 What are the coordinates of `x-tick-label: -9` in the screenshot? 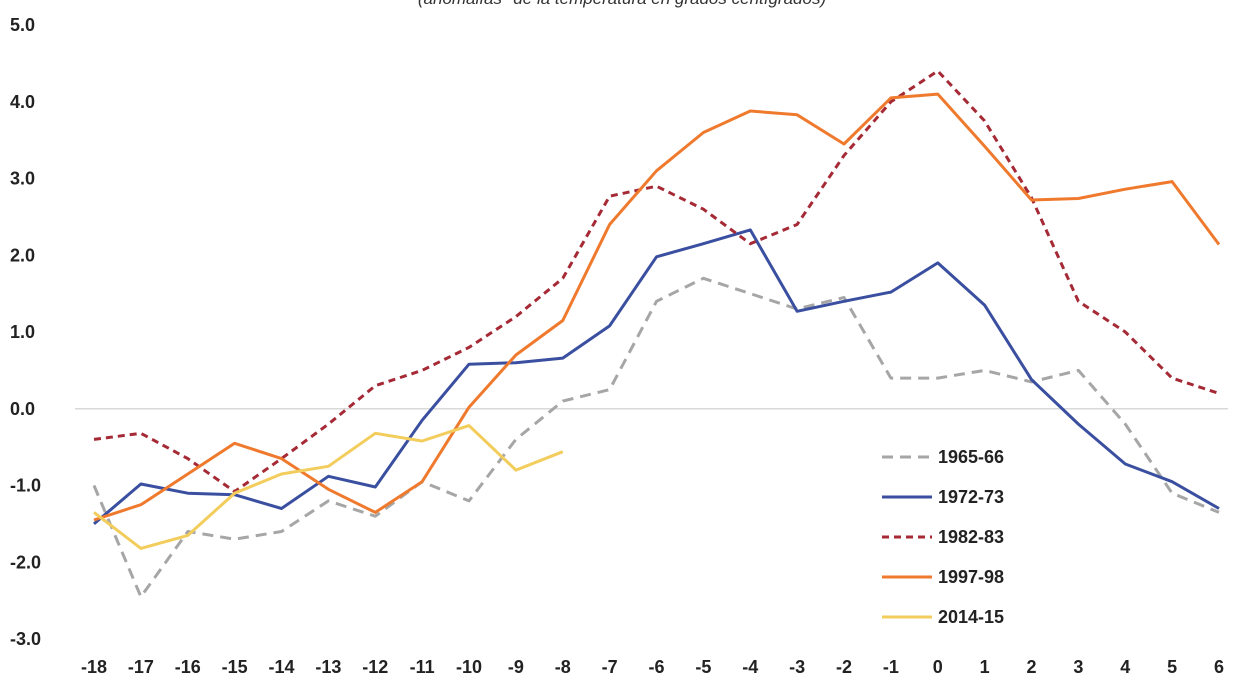 It's located at (516, 667).